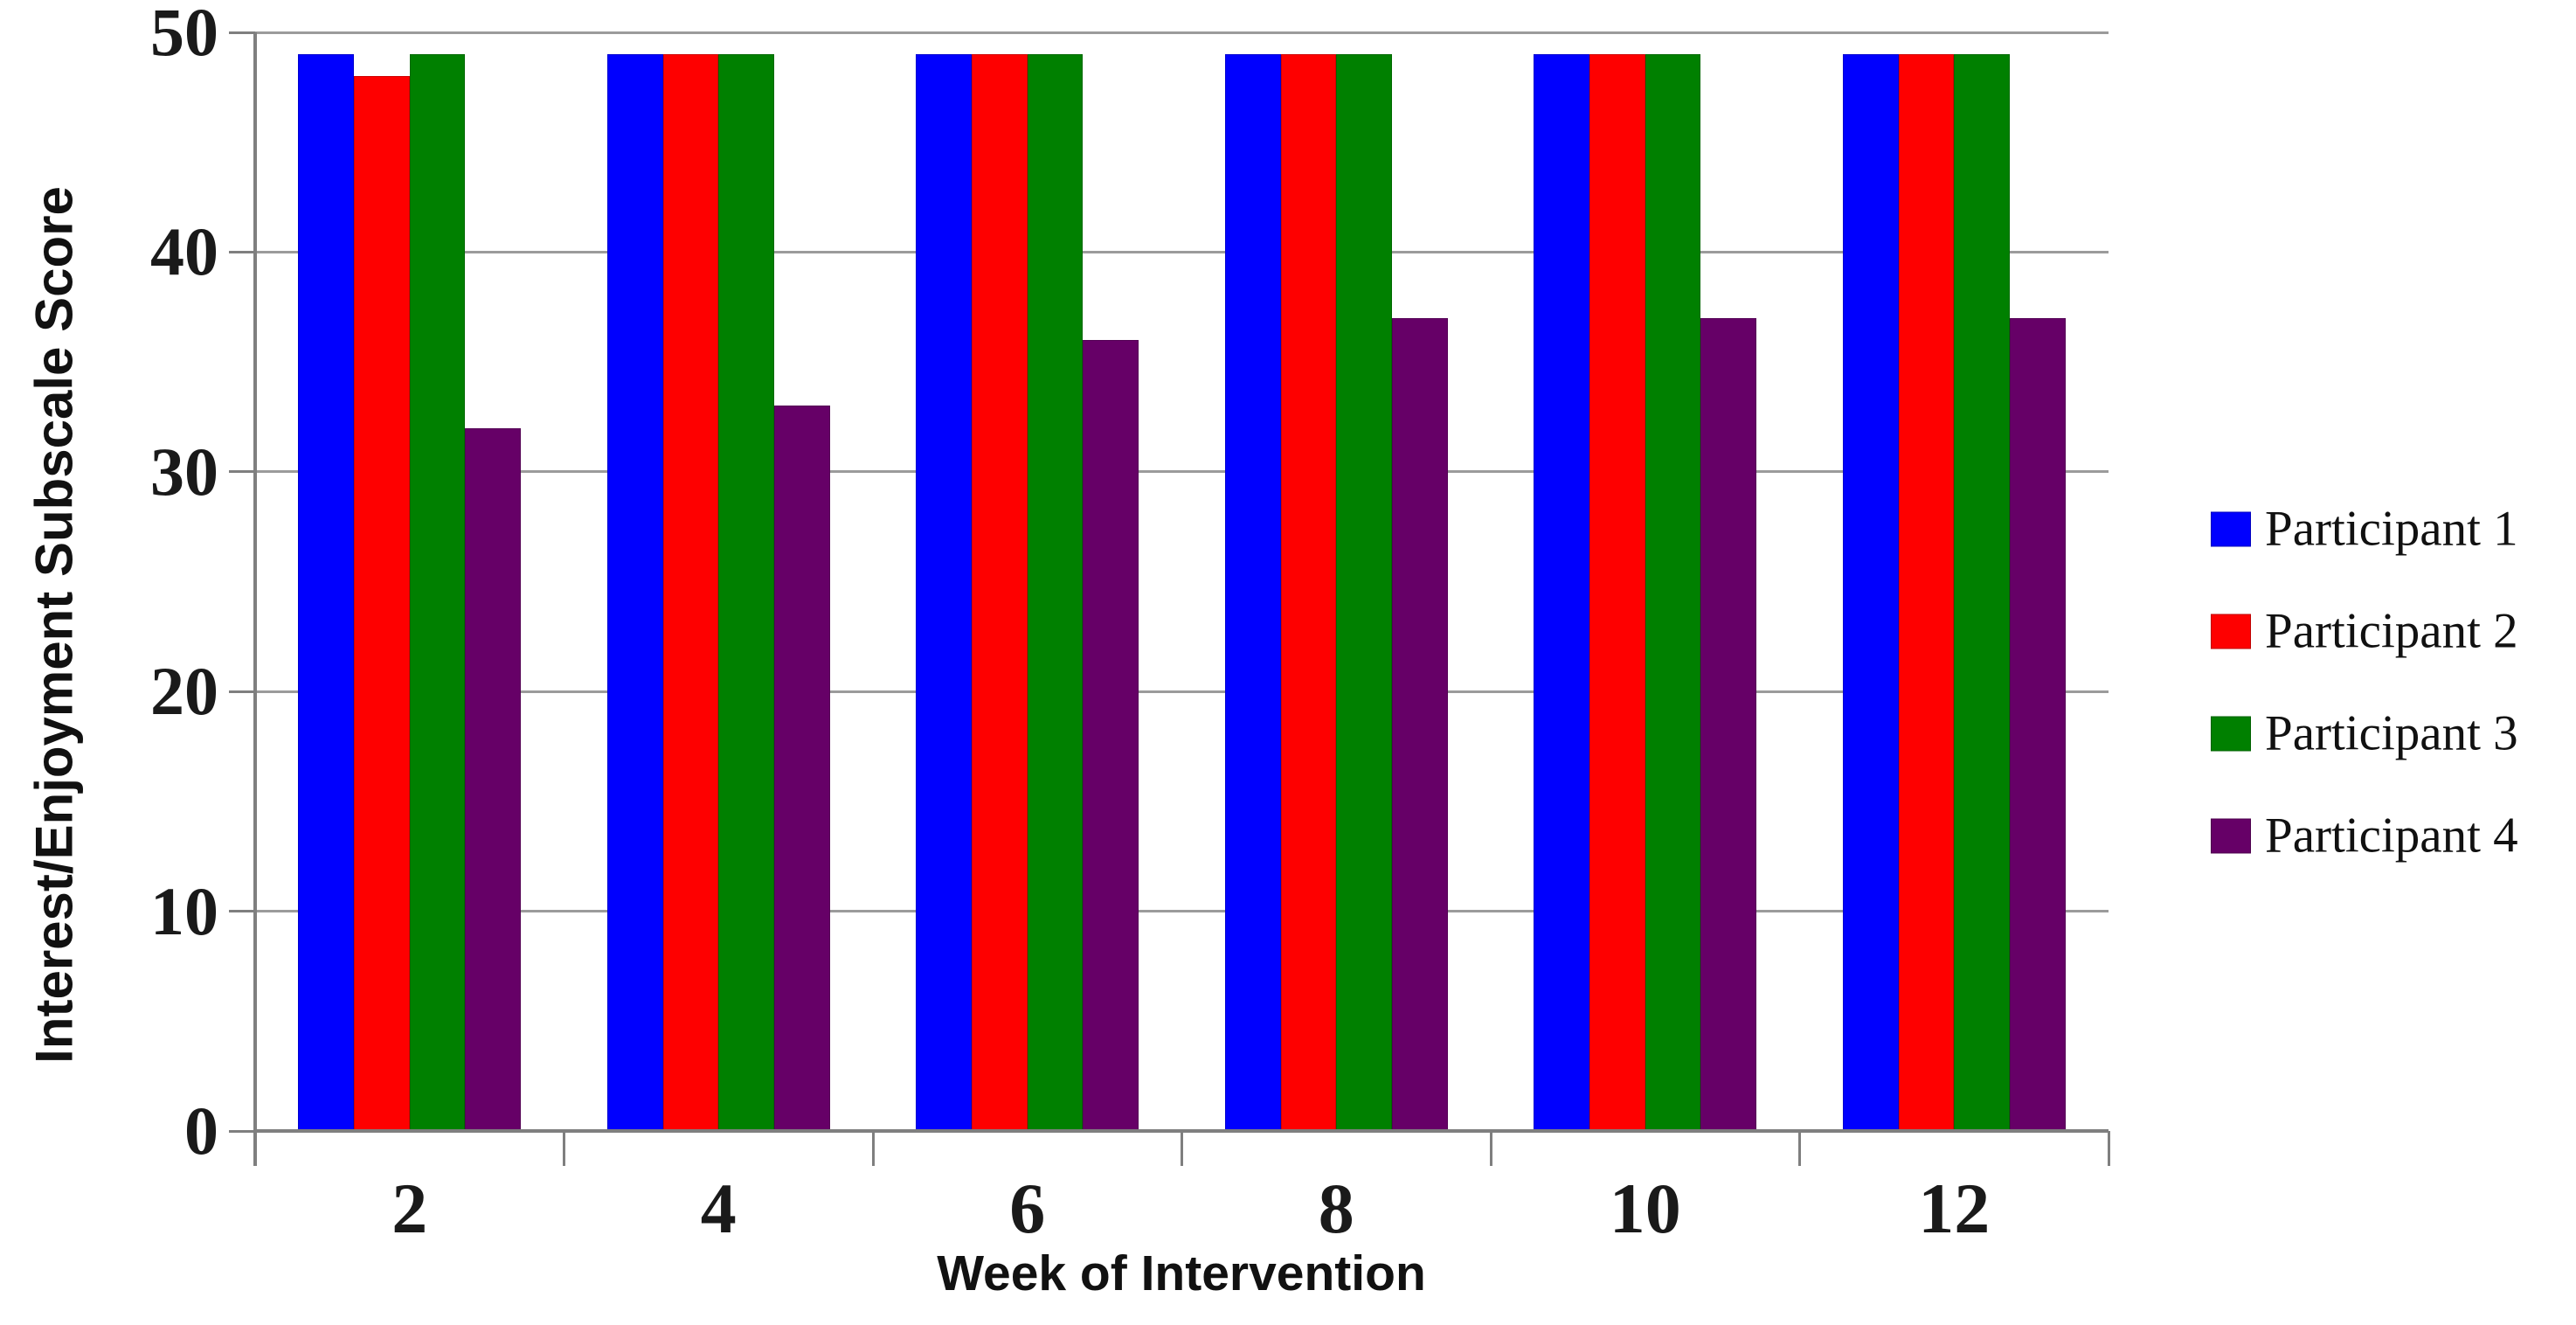 This screenshot has width=2576, height=1325. Describe the element at coordinates (2391, 631) in the screenshot. I see `legend-label: Participant 2` at that location.